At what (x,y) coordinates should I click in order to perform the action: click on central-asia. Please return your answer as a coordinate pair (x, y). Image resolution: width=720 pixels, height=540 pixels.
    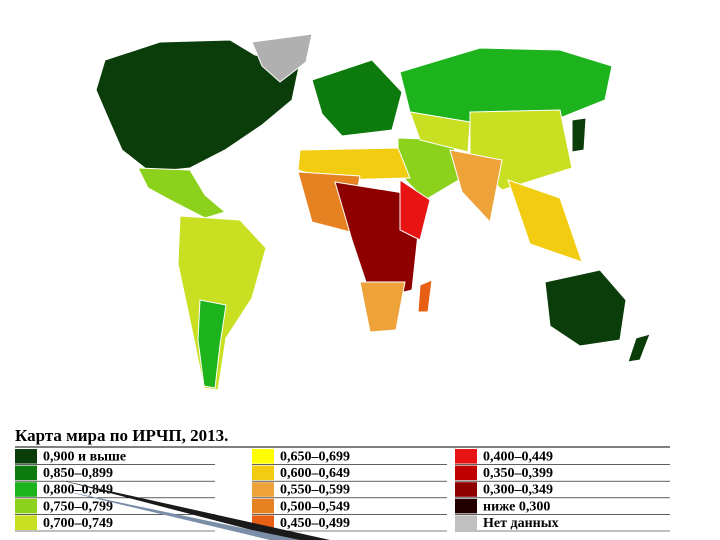
    Looking at the image, I should click on (440, 132).